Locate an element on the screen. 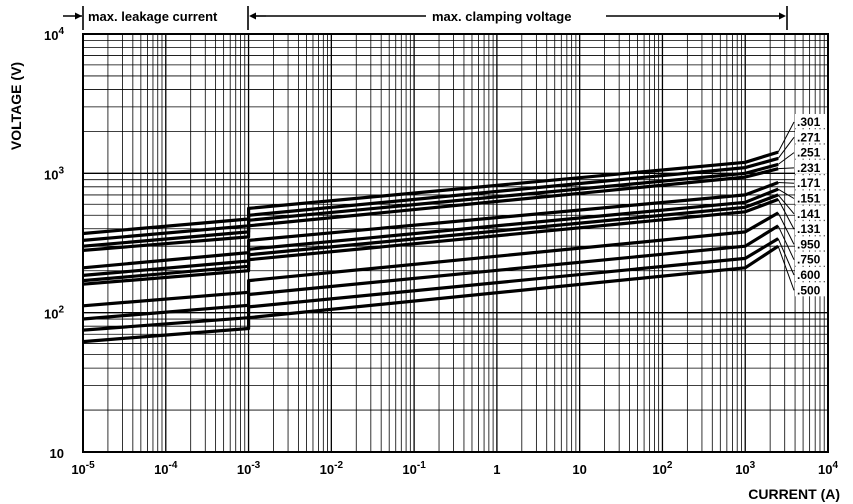 The height and width of the screenshot is (504, 853). leakage-label: max. leakage current is located at coordinates (153, 16).